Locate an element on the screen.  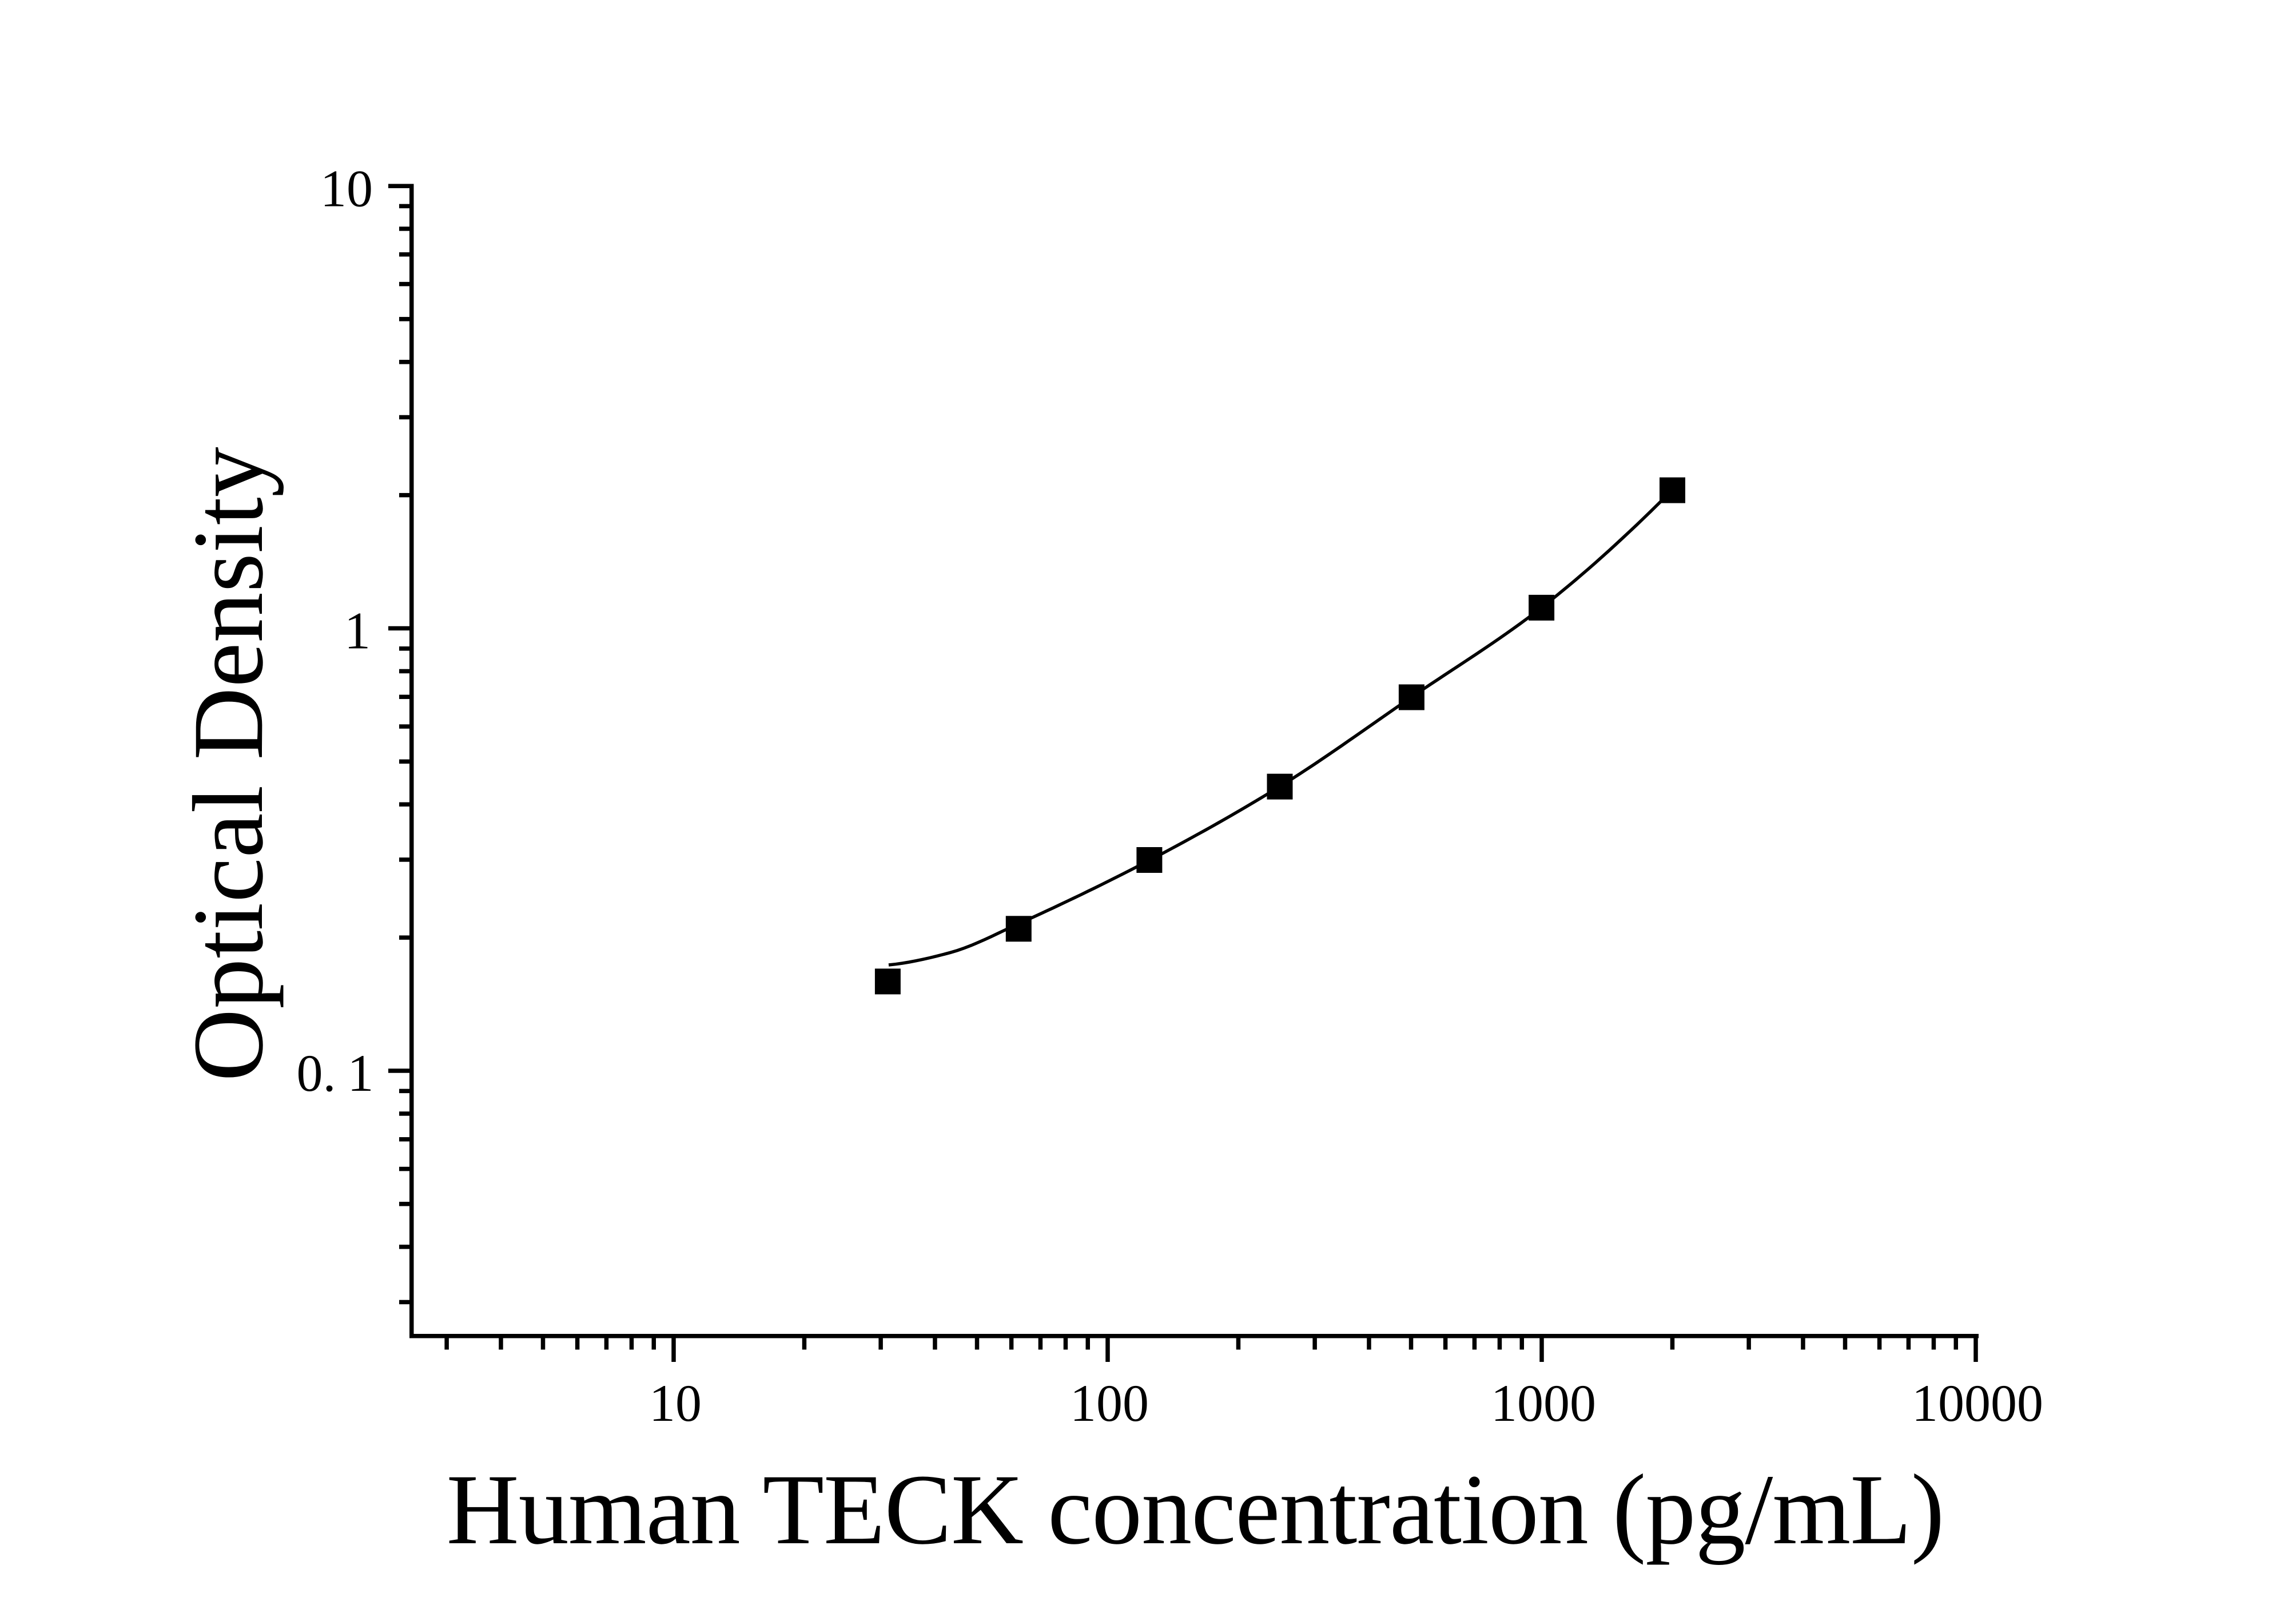
svg-text: Optical Density is located at coordinates (229, 764).